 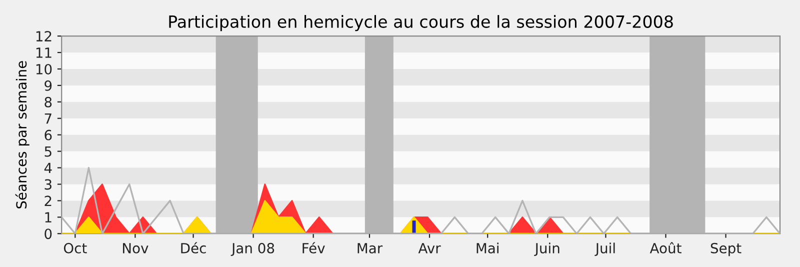 What do you see at coordinates (48, 201) in the screenshot?
I see `y-tick-label: 2` at bounding box center [48, 201].